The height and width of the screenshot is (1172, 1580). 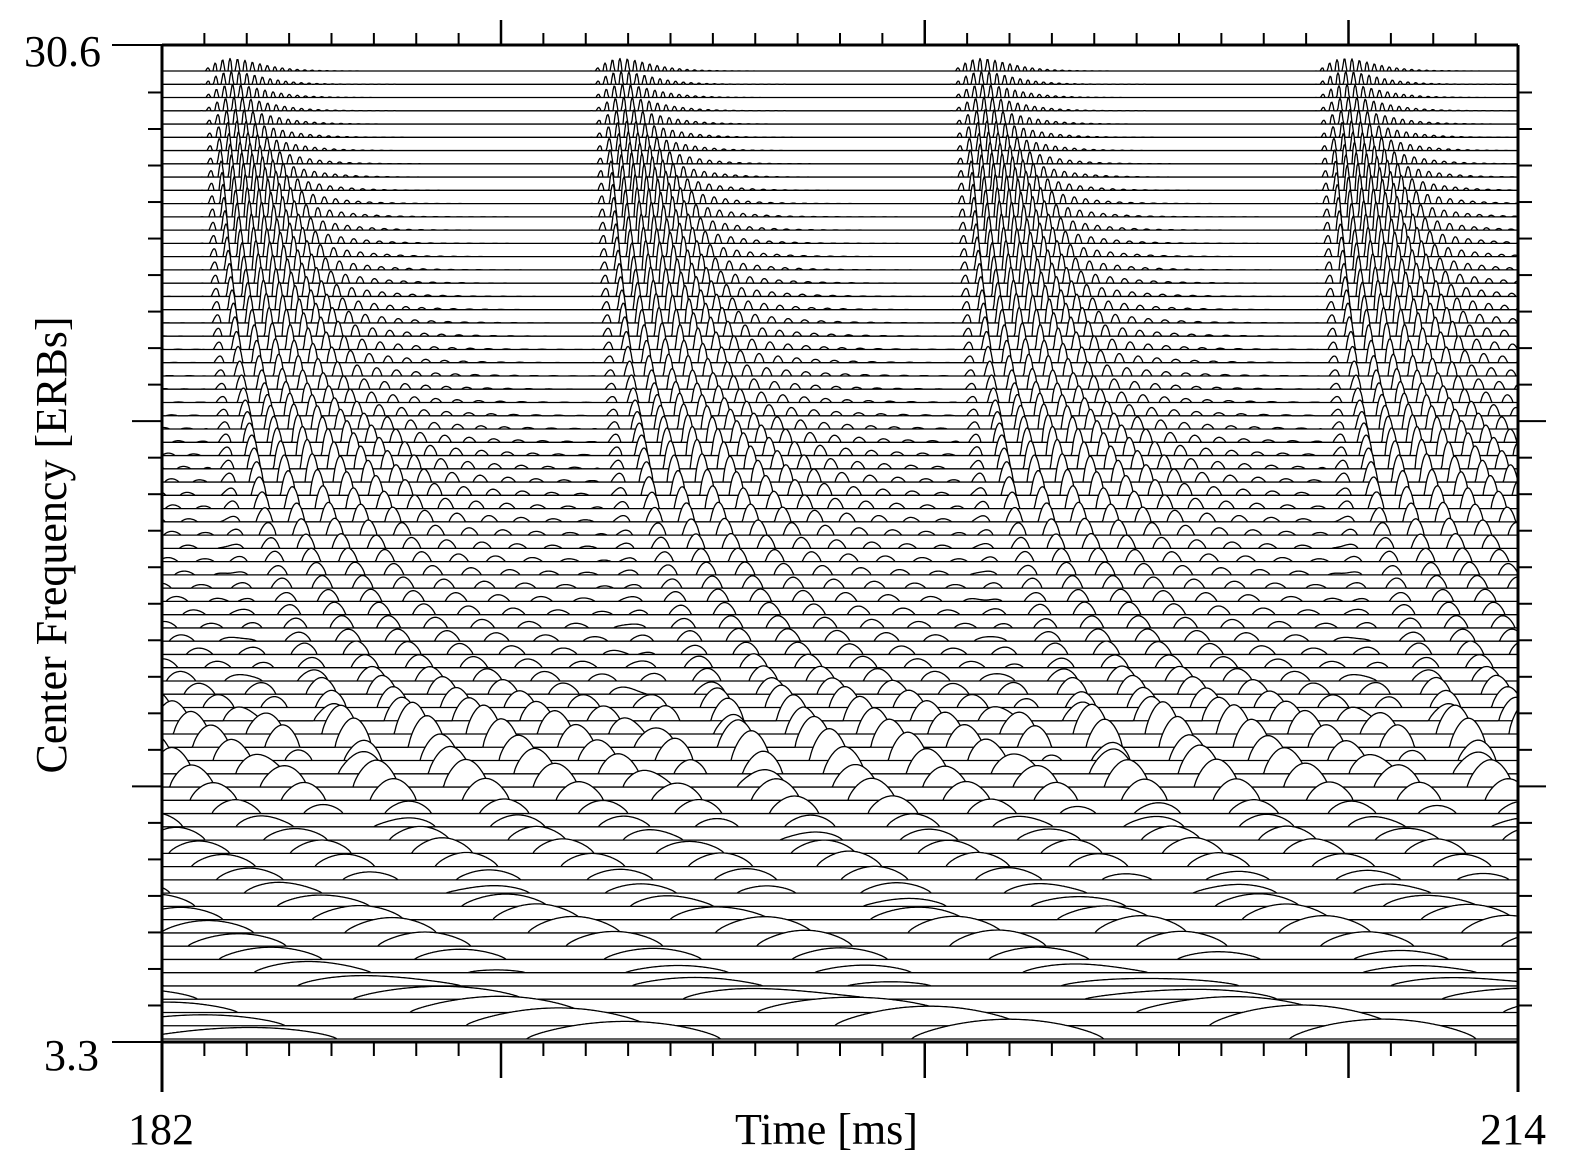 I want to click on x-min-label: 182, so click(x=161, y=1129).